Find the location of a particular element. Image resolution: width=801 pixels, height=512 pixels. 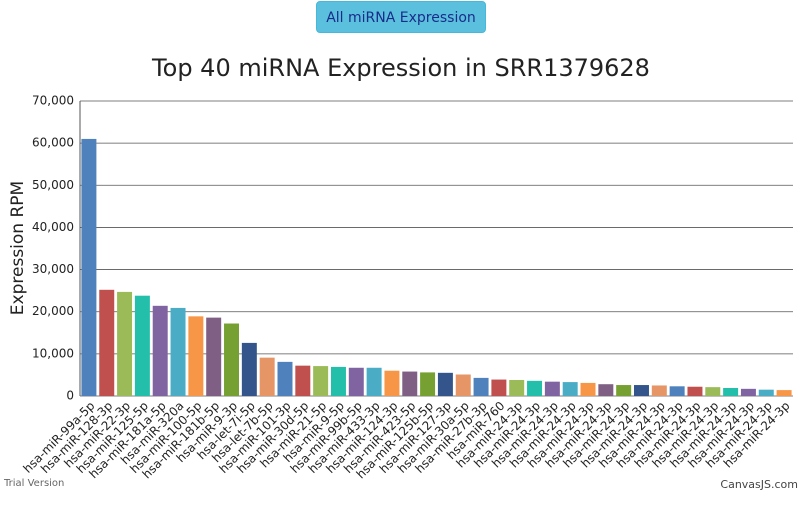

chart-title: Top 40 miRNA Expression in SRR1379628 is located at coordinates (400, 68).